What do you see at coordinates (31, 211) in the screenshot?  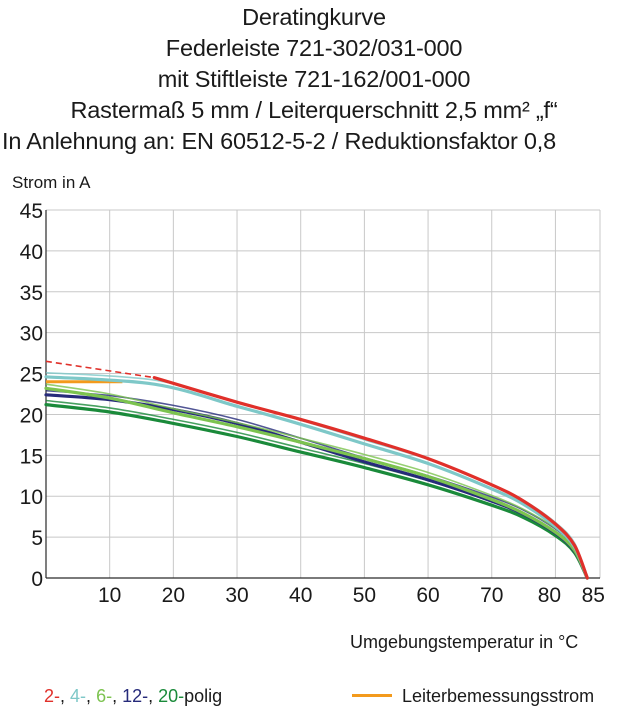 I see `y-tick-label: 45` at bounding box center [31, 211].